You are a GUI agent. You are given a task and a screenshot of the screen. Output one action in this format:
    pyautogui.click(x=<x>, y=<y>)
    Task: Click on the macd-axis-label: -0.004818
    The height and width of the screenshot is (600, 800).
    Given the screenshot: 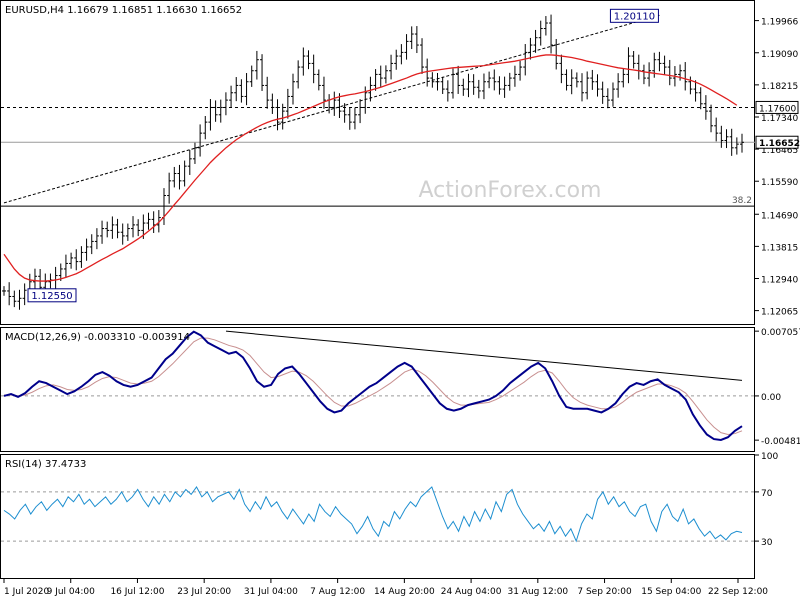 What is the action you would take?
    pyautogui.click(x=780, y=442)
    